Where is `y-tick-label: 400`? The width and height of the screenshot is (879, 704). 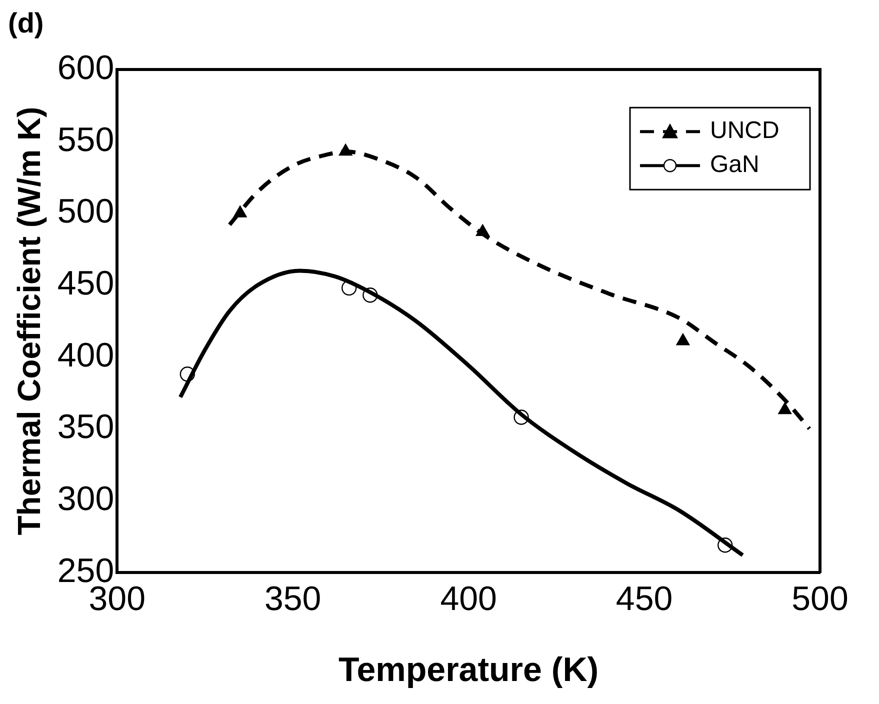 y-tick-label: 400 is located at coordinates (85, 355).